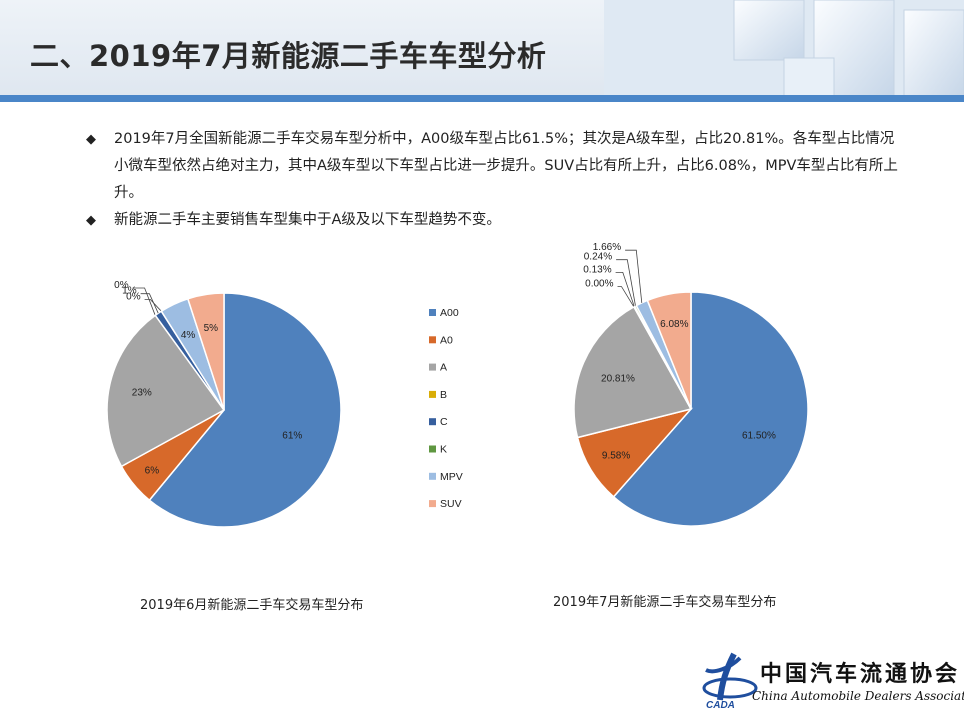 The width and height of the screenshot is (964, 714). I want to click on header-banner: 二、2019年7月新能源二手车车型分析, so click(482, 48).